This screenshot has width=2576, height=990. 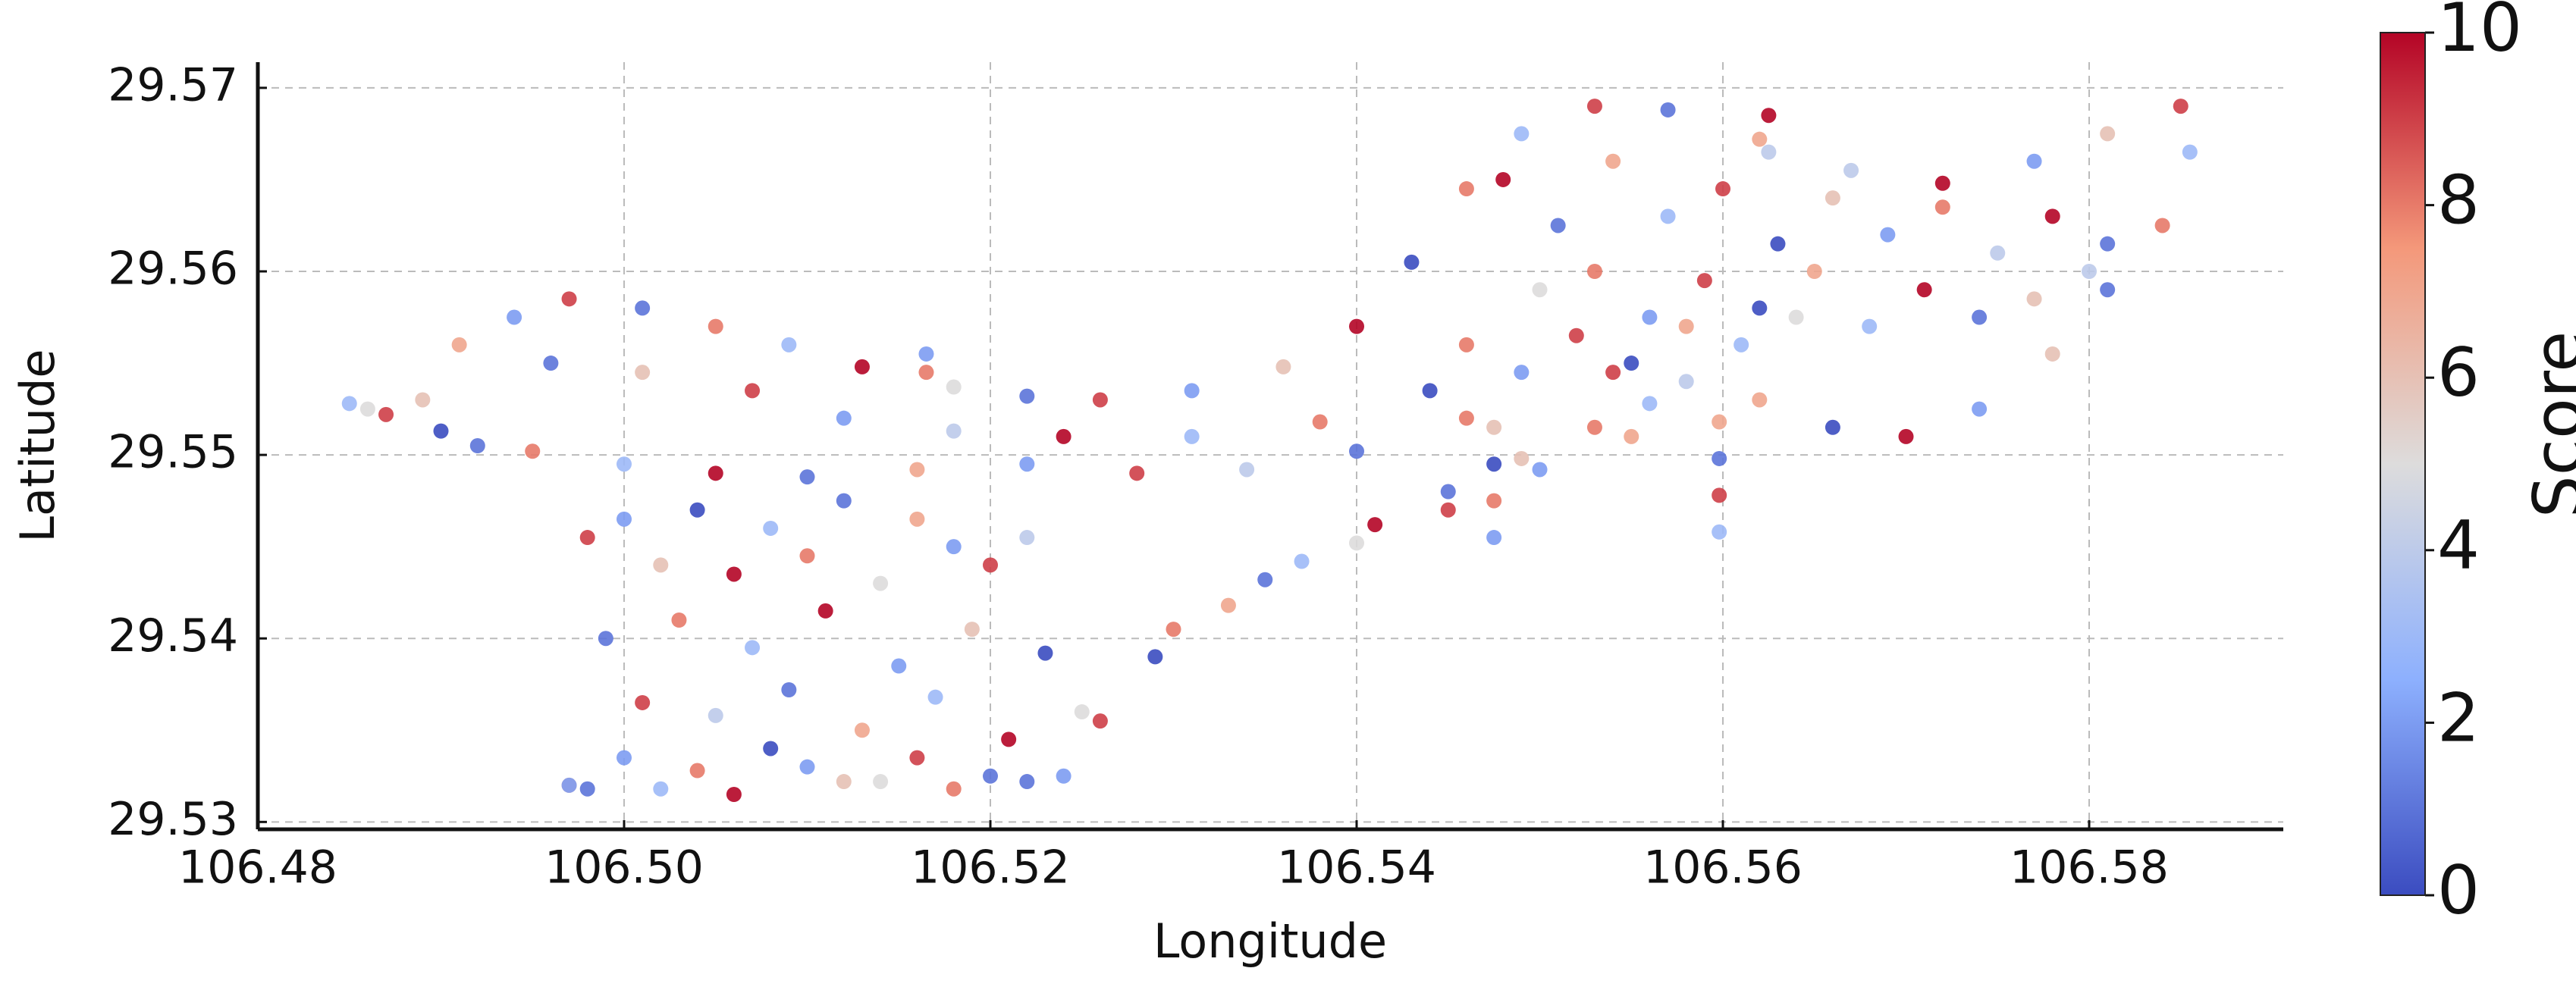 I want to click on colorbar-label: Score, so click(x=2547, y=424).